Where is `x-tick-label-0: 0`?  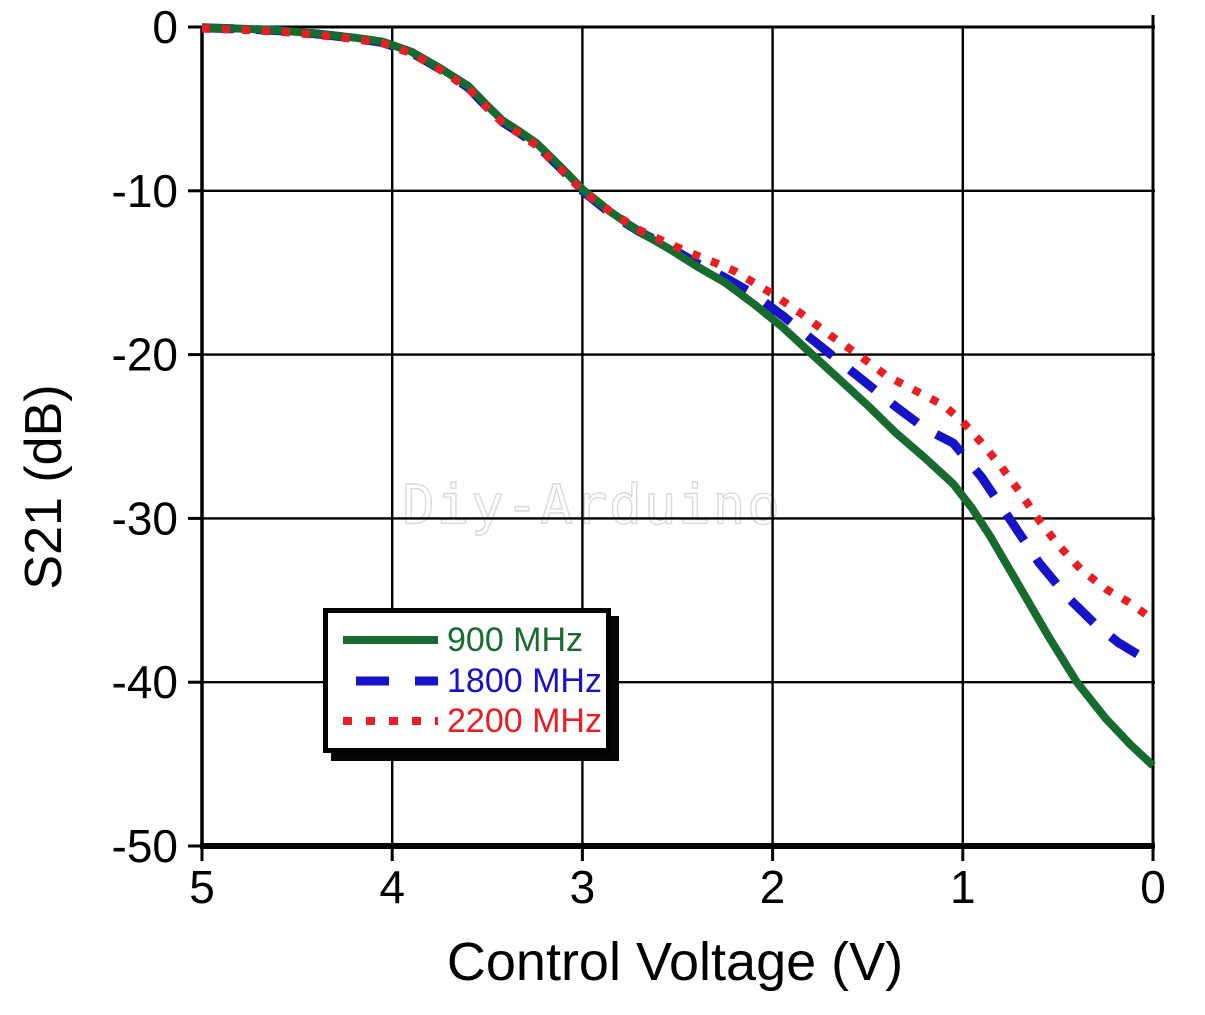
x-tick-label-0: 0 is located at coordinates (1153, 887).